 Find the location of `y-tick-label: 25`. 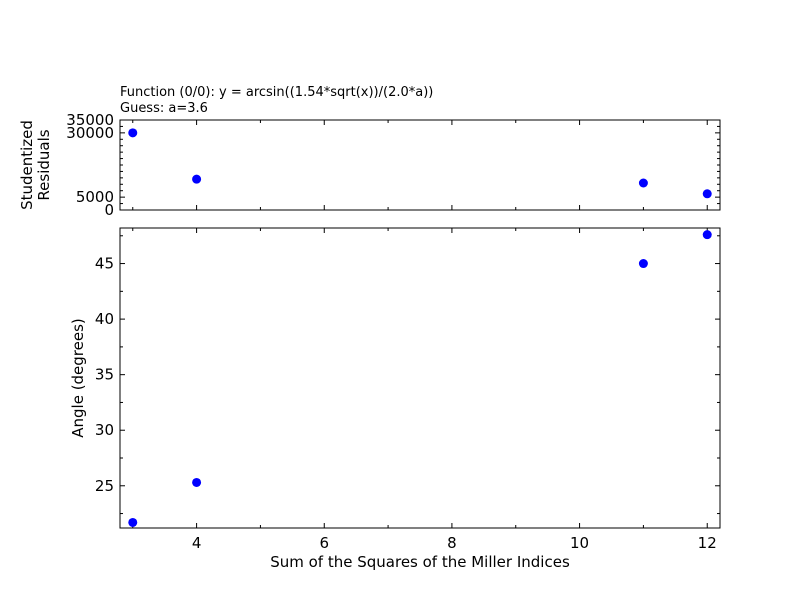

y-tick-label: 25 is located at coordinates (104, 486).